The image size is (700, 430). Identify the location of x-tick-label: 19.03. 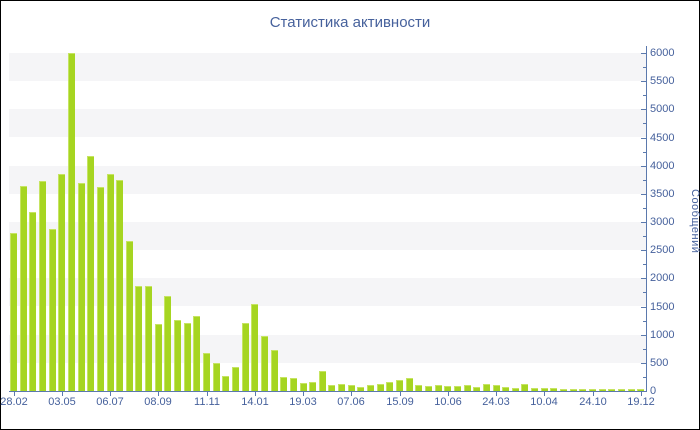
(303, 402).